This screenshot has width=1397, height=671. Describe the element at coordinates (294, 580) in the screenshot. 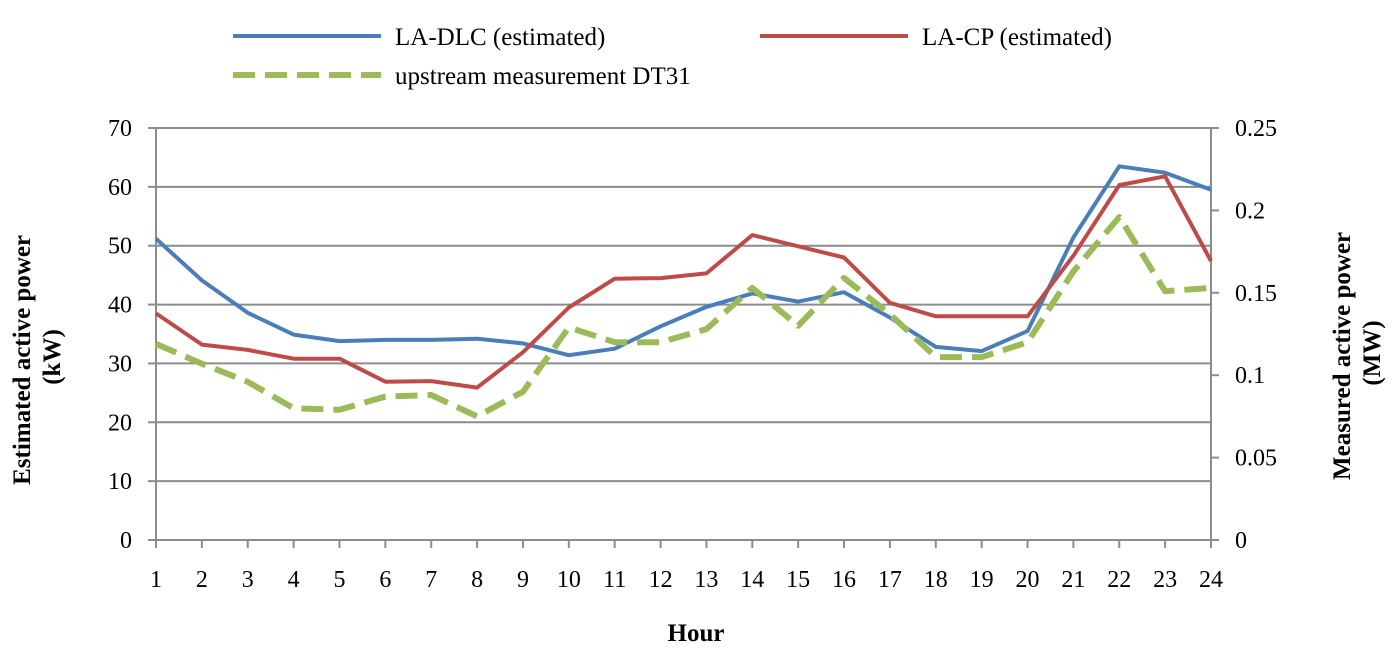

I see `x-tick-label: 4` at that location.